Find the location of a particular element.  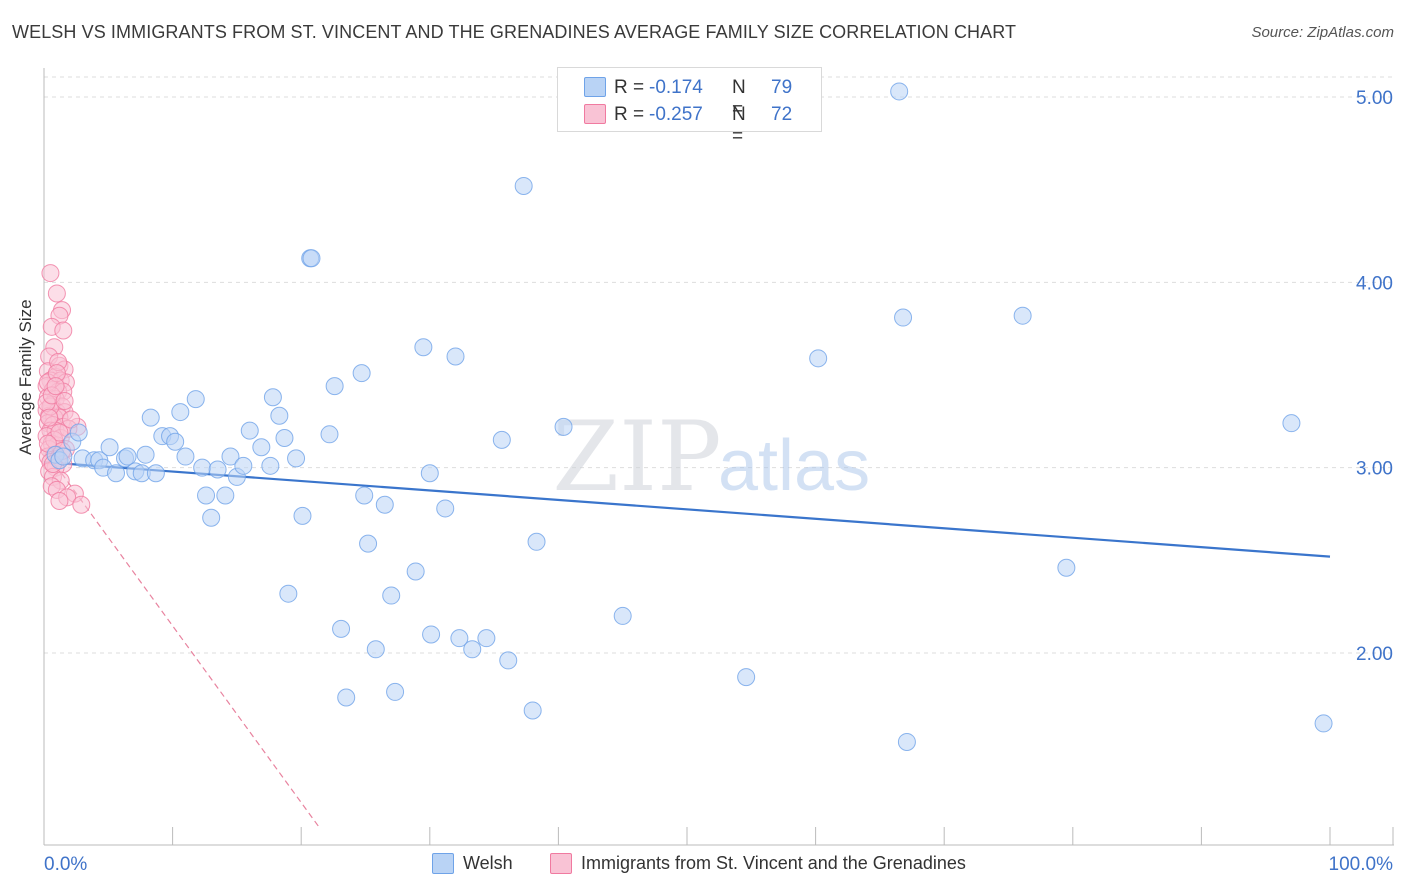

legend-swatch-immigrants is located at coordinates (595, 114).